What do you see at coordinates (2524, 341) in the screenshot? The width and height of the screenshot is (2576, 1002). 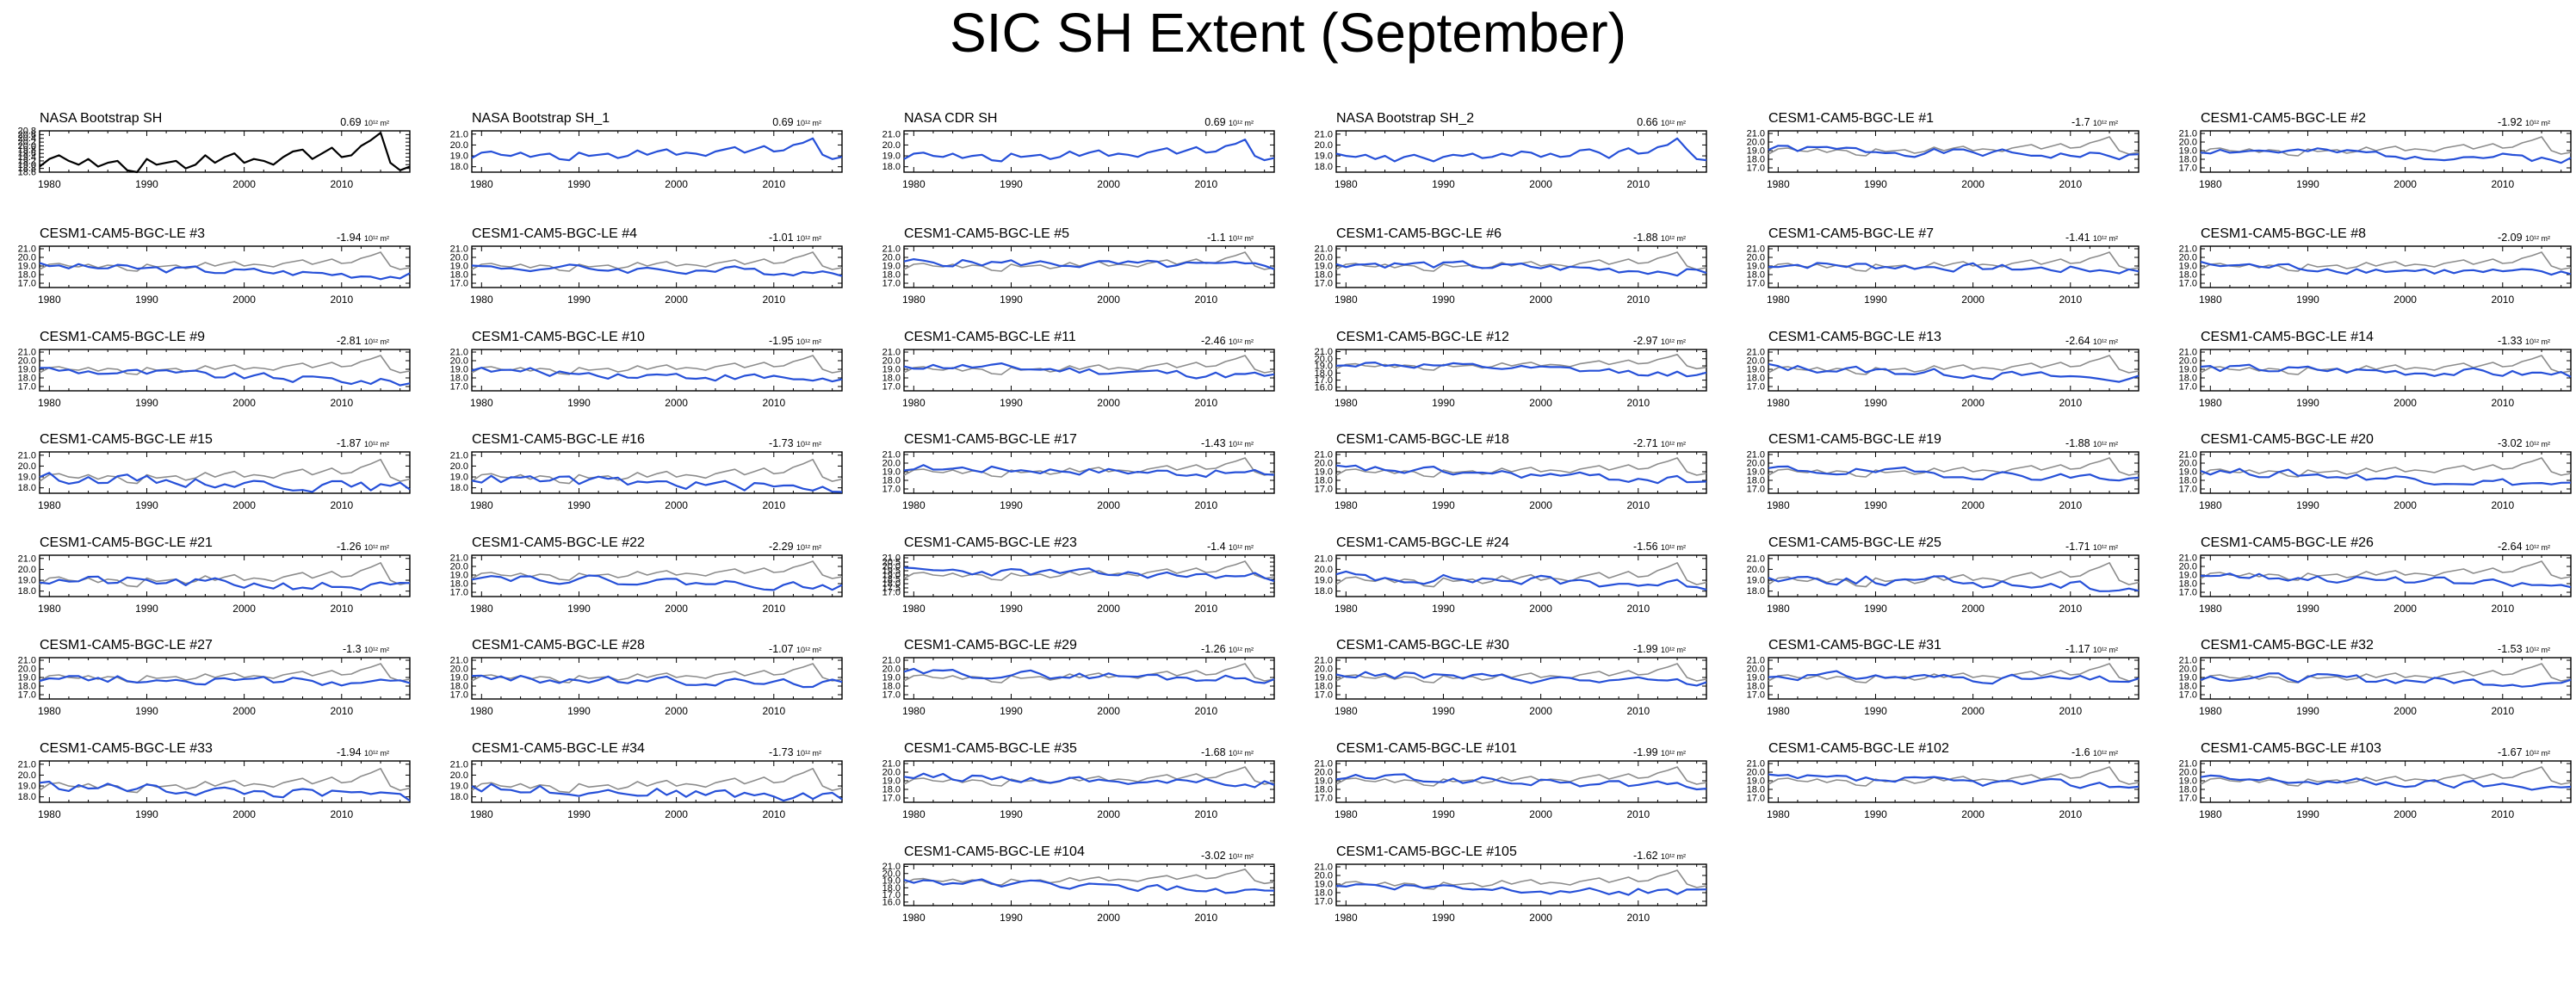 I see `panel-trend: -1.33 10¹² m²` at bounding box center [2524, 341].